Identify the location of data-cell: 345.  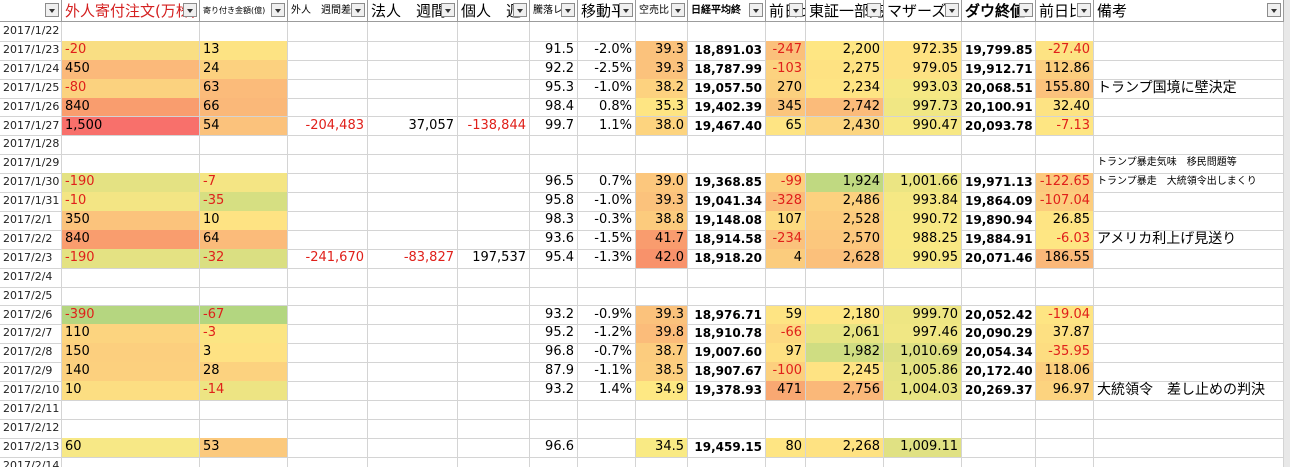
(786, 107).